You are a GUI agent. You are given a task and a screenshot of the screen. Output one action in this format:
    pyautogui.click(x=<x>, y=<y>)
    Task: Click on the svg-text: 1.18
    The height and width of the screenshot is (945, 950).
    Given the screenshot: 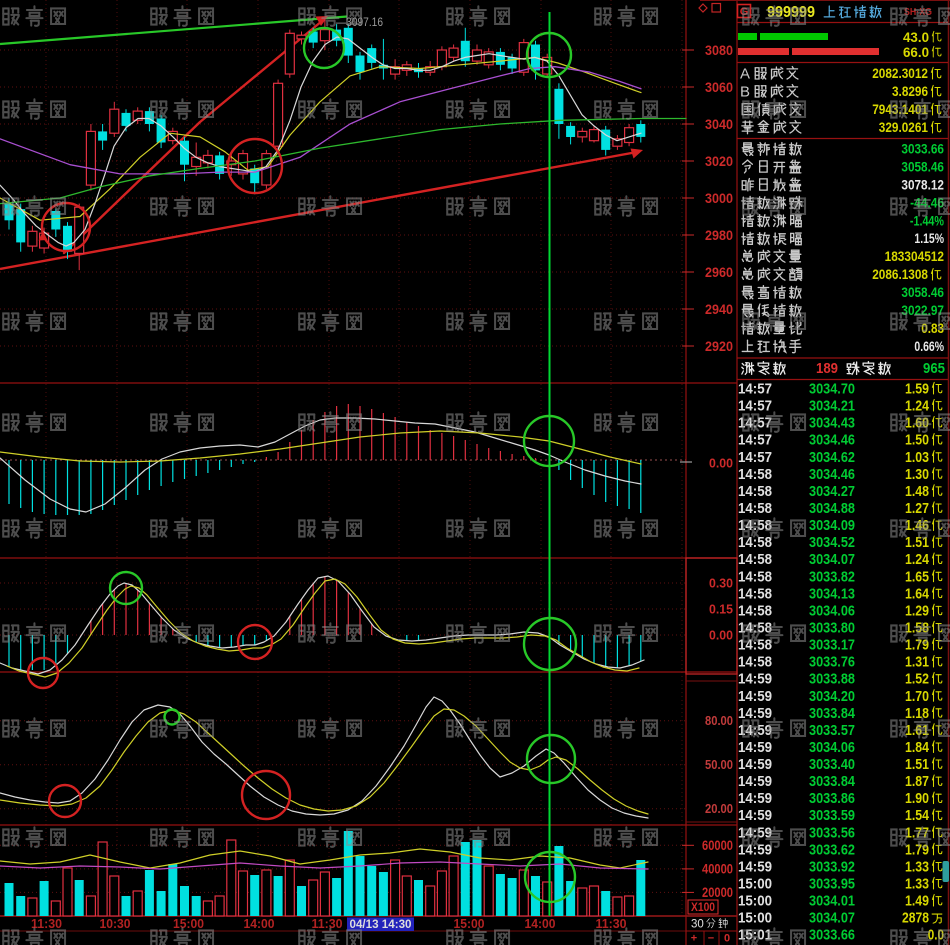 What is the action you would take?
    pyautogui.click(x=917, y=713)
    